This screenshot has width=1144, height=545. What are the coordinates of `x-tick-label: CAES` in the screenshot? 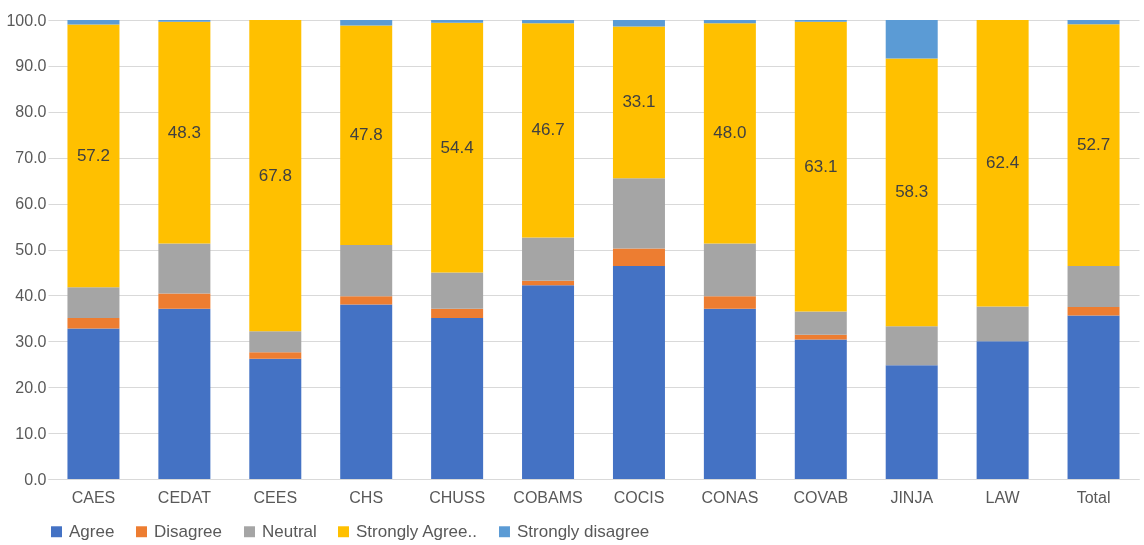 It's located at (93, 497).